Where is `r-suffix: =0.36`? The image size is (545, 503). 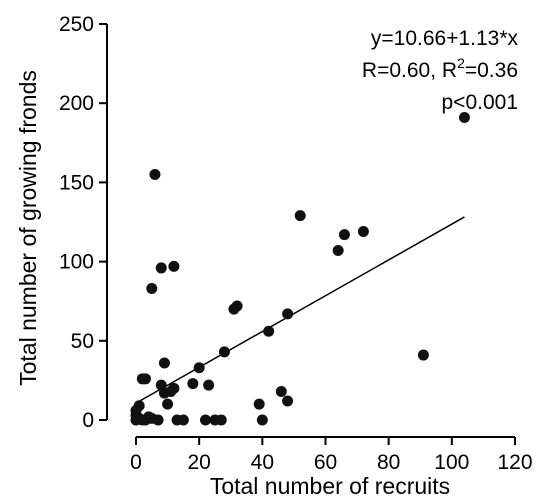
r-suffix: =0.36 is located at coordinates (491, 70).